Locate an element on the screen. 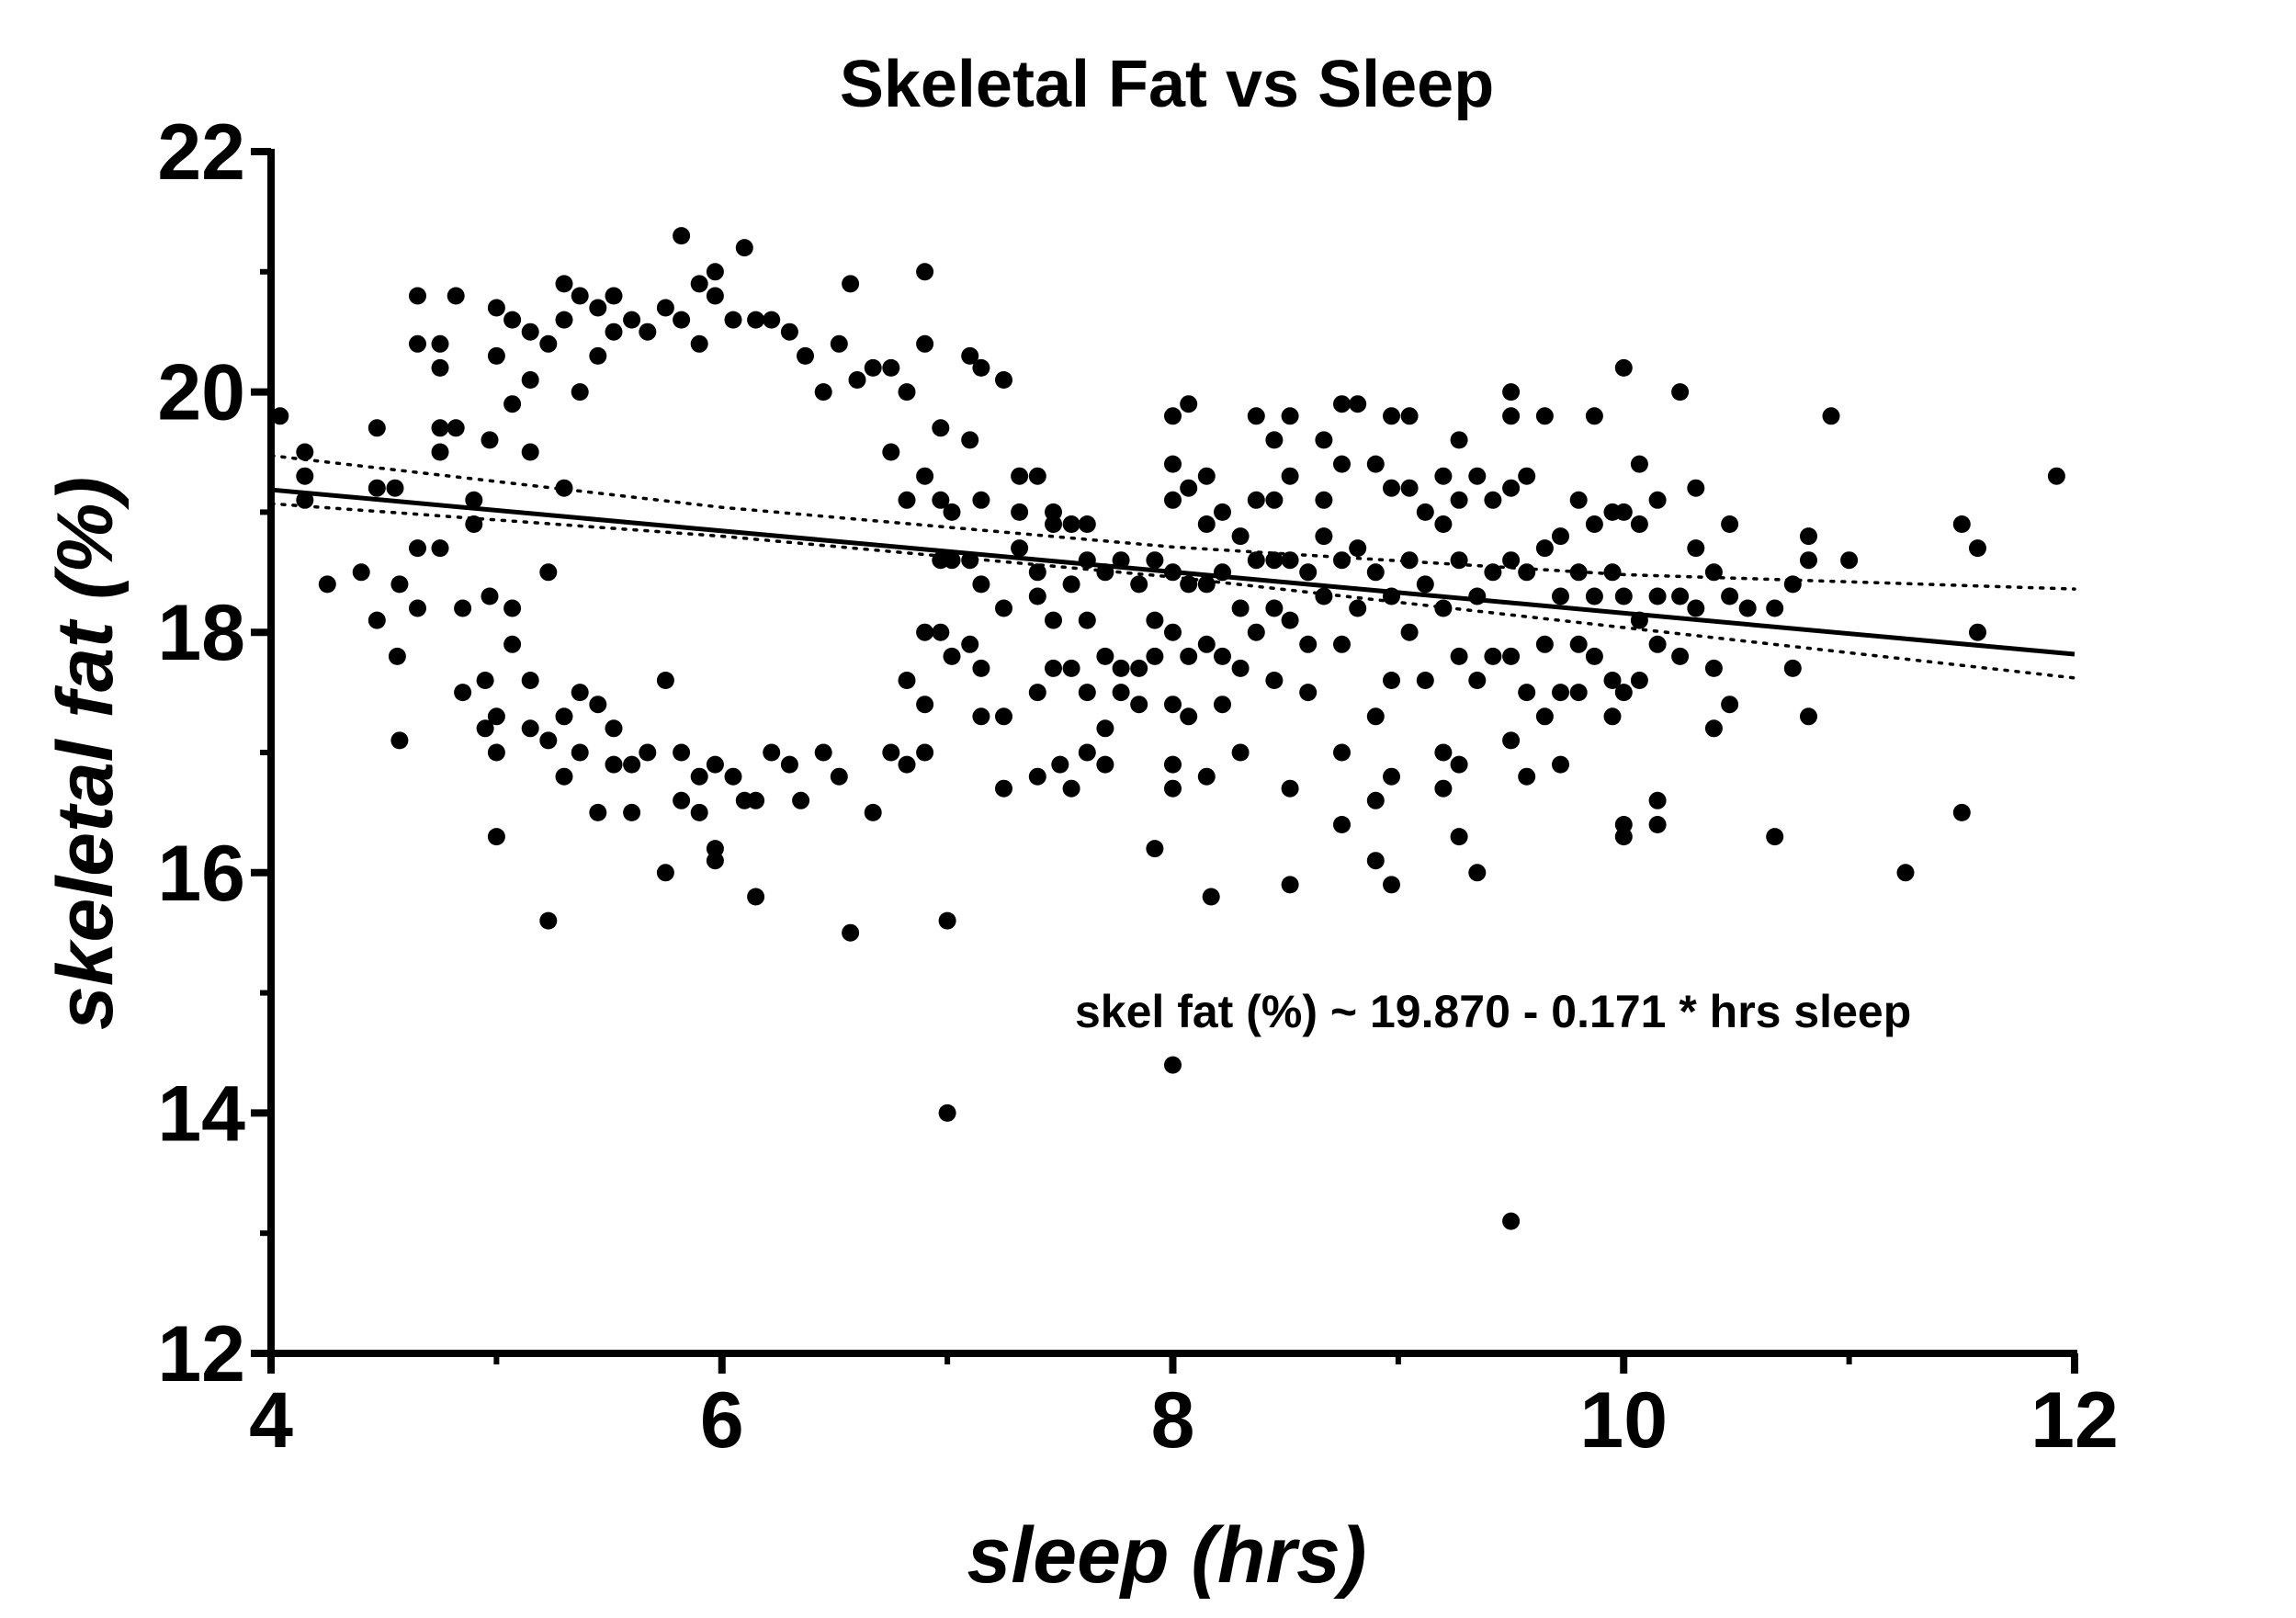 The image size is (2296, 1618). y-tick-label: 12 is located at coordinates (201, 1354).